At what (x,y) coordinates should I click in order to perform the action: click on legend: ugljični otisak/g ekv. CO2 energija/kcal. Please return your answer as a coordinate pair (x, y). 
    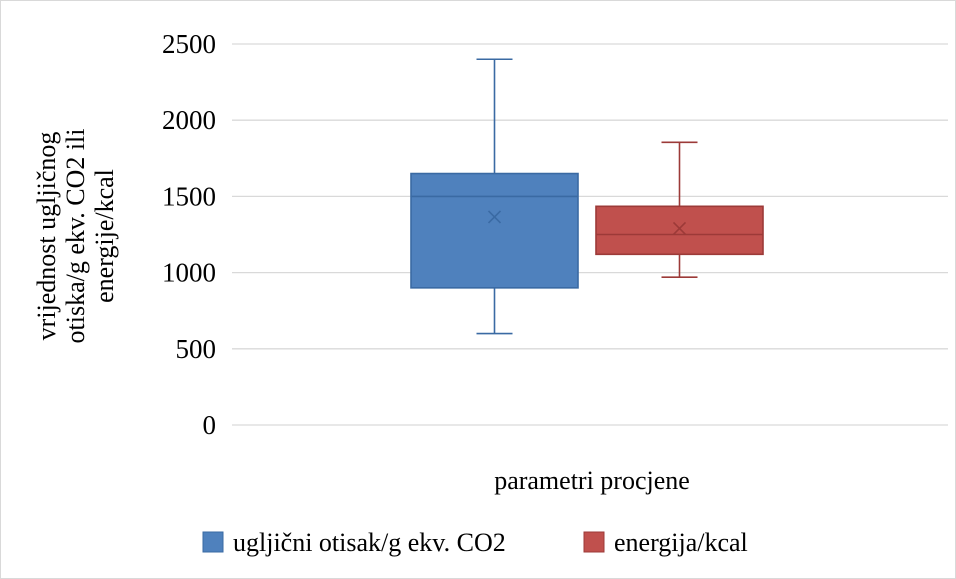
    Looking at the image, I should click on (475, 542).